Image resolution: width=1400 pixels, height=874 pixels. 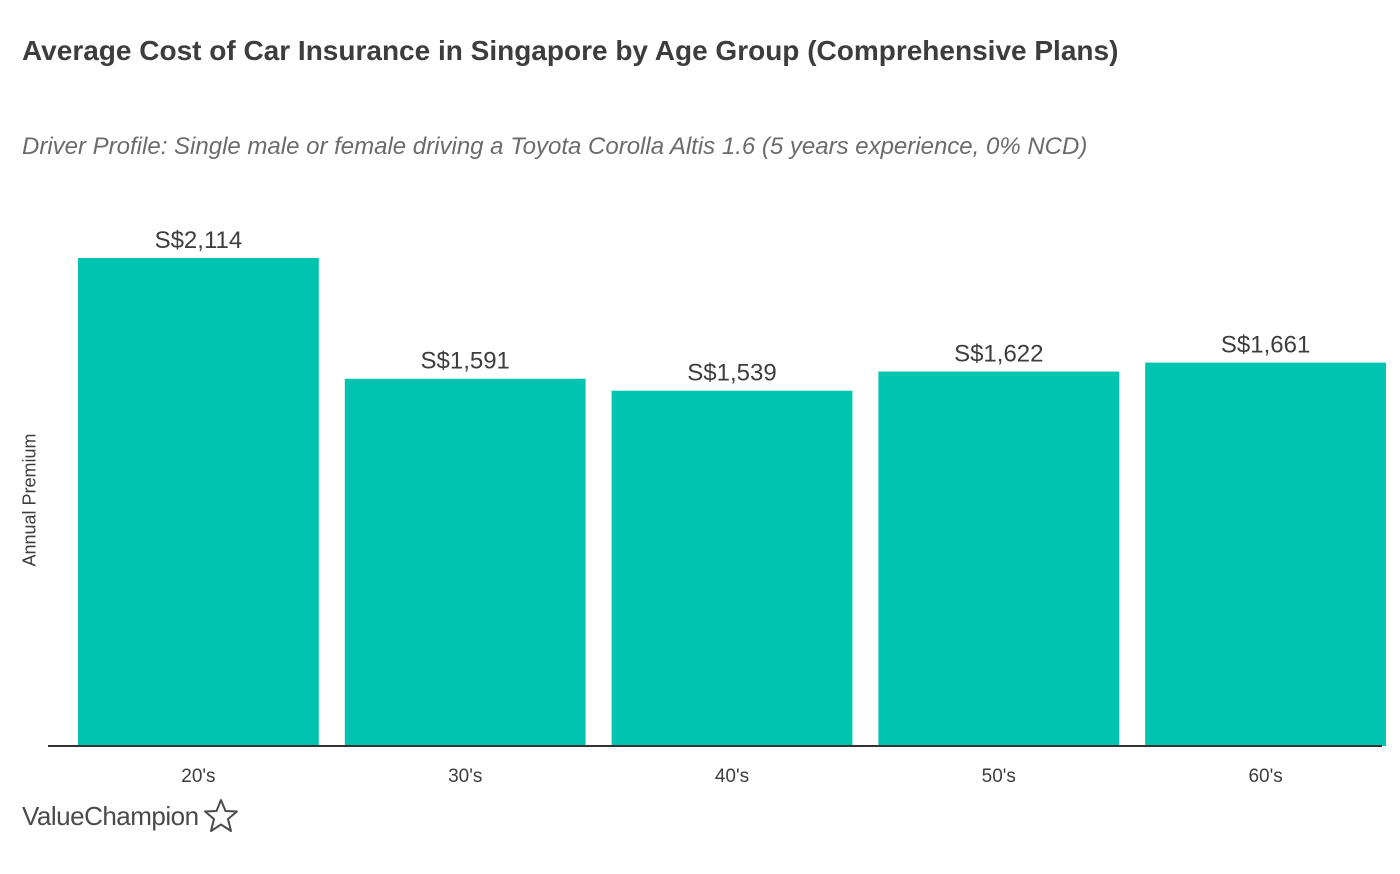 What do you see at coordinates (199, 240) in the screenshot?
I see `data-label-0: S$2,114` at bounding box center [199, 240].